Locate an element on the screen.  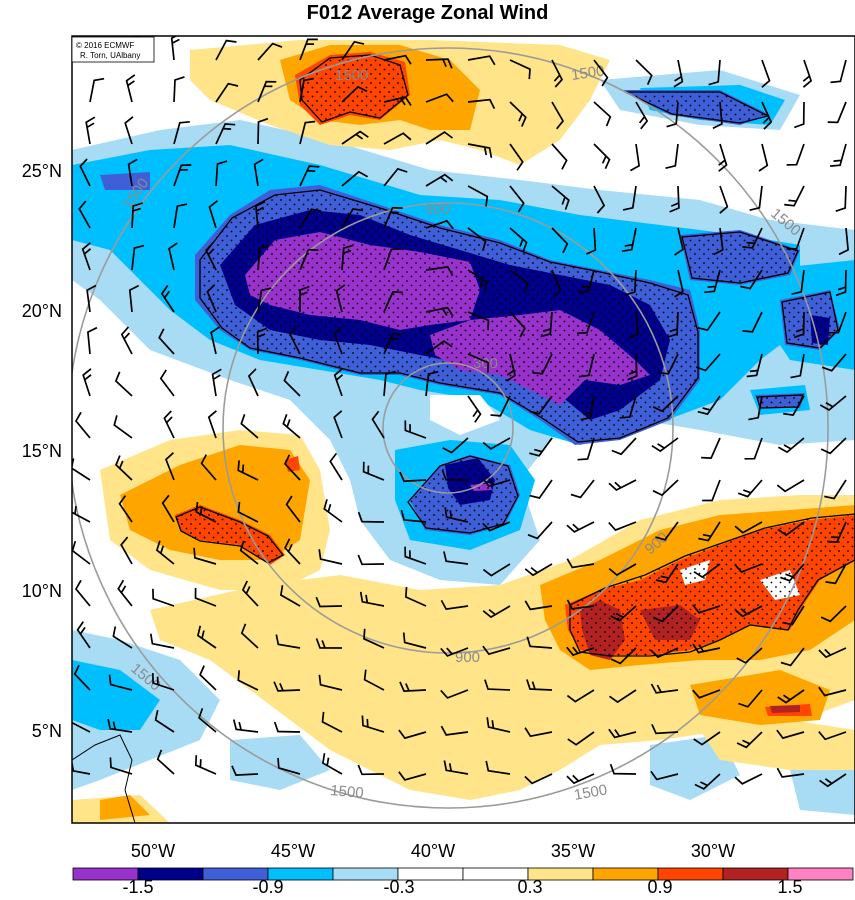
coastline is located at coordinates (104, 778).